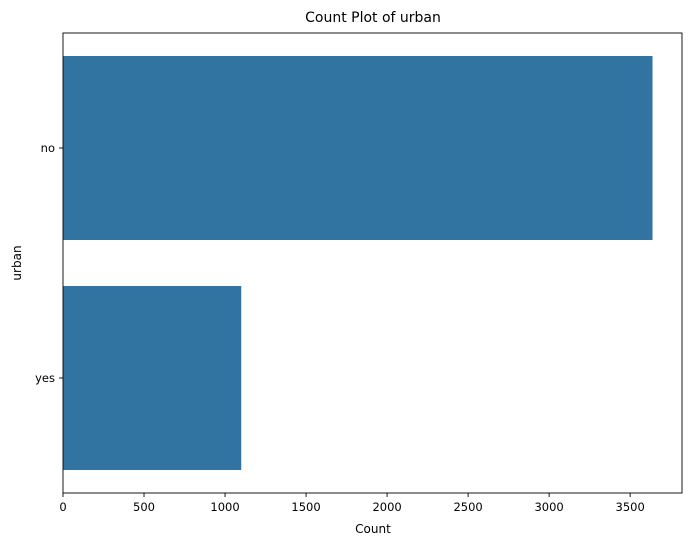 The image size is (693, 547). I want to click on x-ticks-group: 0 500 1000 1500 2000 2500 3000 3500, so click(352, 503).